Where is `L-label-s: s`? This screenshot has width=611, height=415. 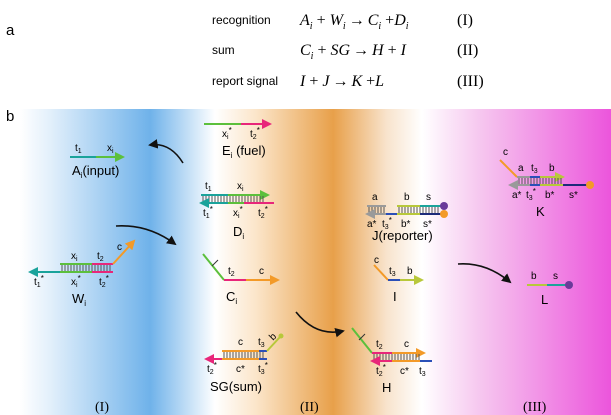 L-label-s: s is located at coordinates (555, 276).